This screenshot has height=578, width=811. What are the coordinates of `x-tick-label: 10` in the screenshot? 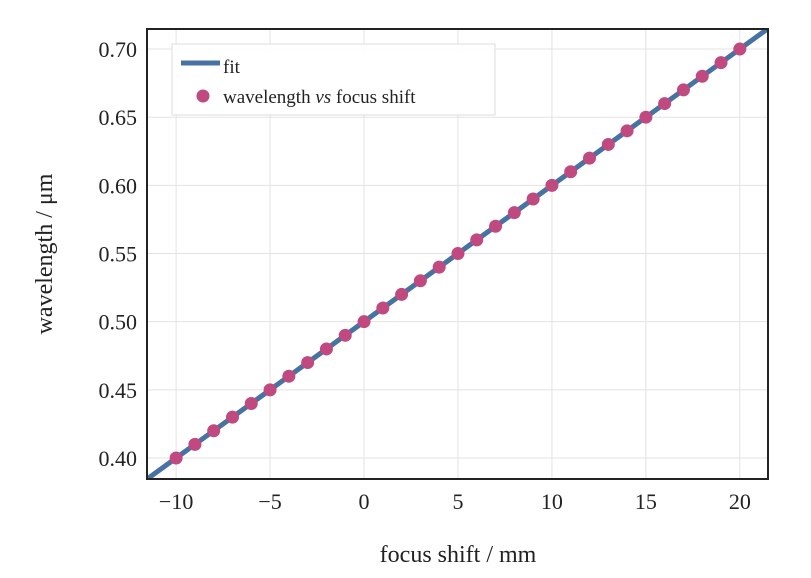 It's located at (552, 501).